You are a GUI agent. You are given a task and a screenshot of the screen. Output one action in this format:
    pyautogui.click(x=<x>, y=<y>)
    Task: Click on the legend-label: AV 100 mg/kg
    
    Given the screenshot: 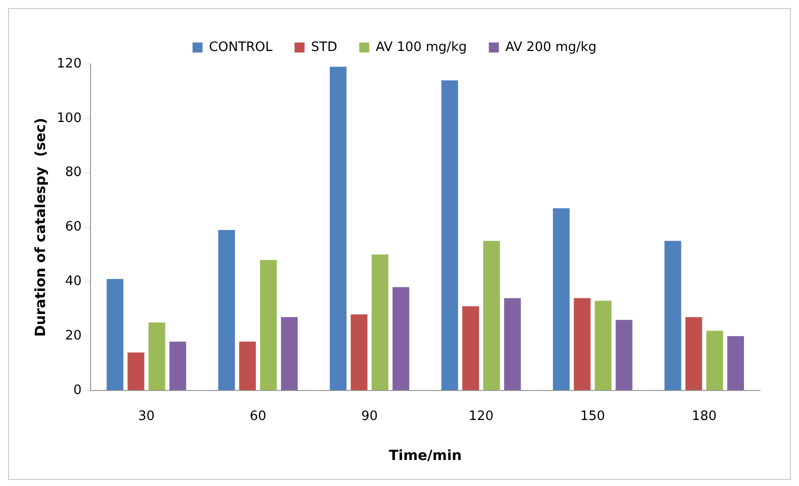 What is the action you would take?
    pyautogui.click(x=421, y=47)
    